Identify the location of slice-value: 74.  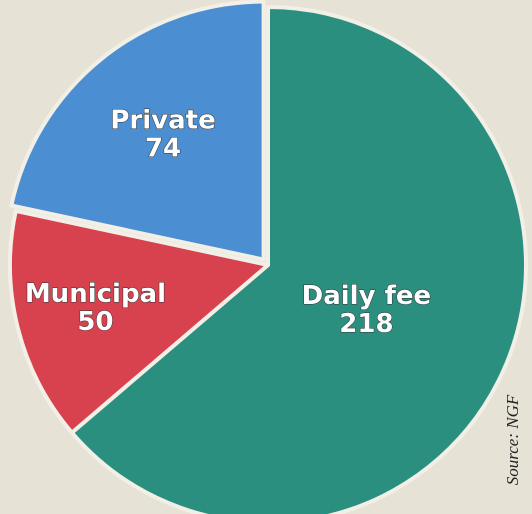
(163, 149).